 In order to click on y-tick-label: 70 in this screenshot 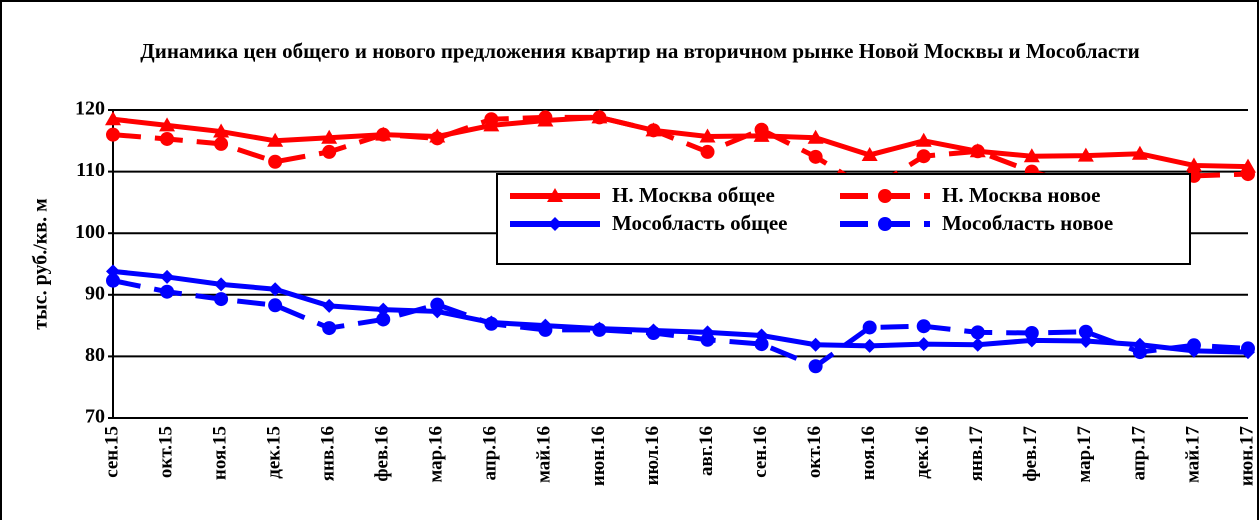, I will do `click(95, 417)`.